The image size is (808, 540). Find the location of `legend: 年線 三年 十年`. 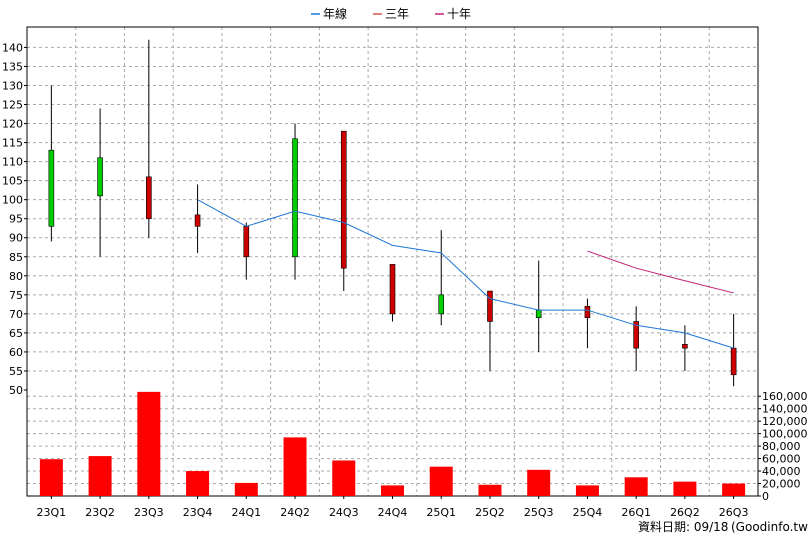

legend: 年線 三年 十年 is located at coordinates (391, 13).